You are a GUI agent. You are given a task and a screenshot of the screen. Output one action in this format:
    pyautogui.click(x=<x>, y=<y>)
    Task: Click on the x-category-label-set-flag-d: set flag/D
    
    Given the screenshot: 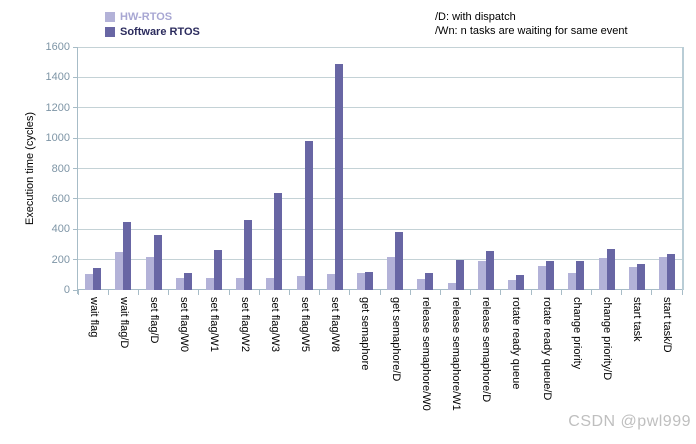 What is the action you would take?
    pyautogui.click(x=154, y=320)
    